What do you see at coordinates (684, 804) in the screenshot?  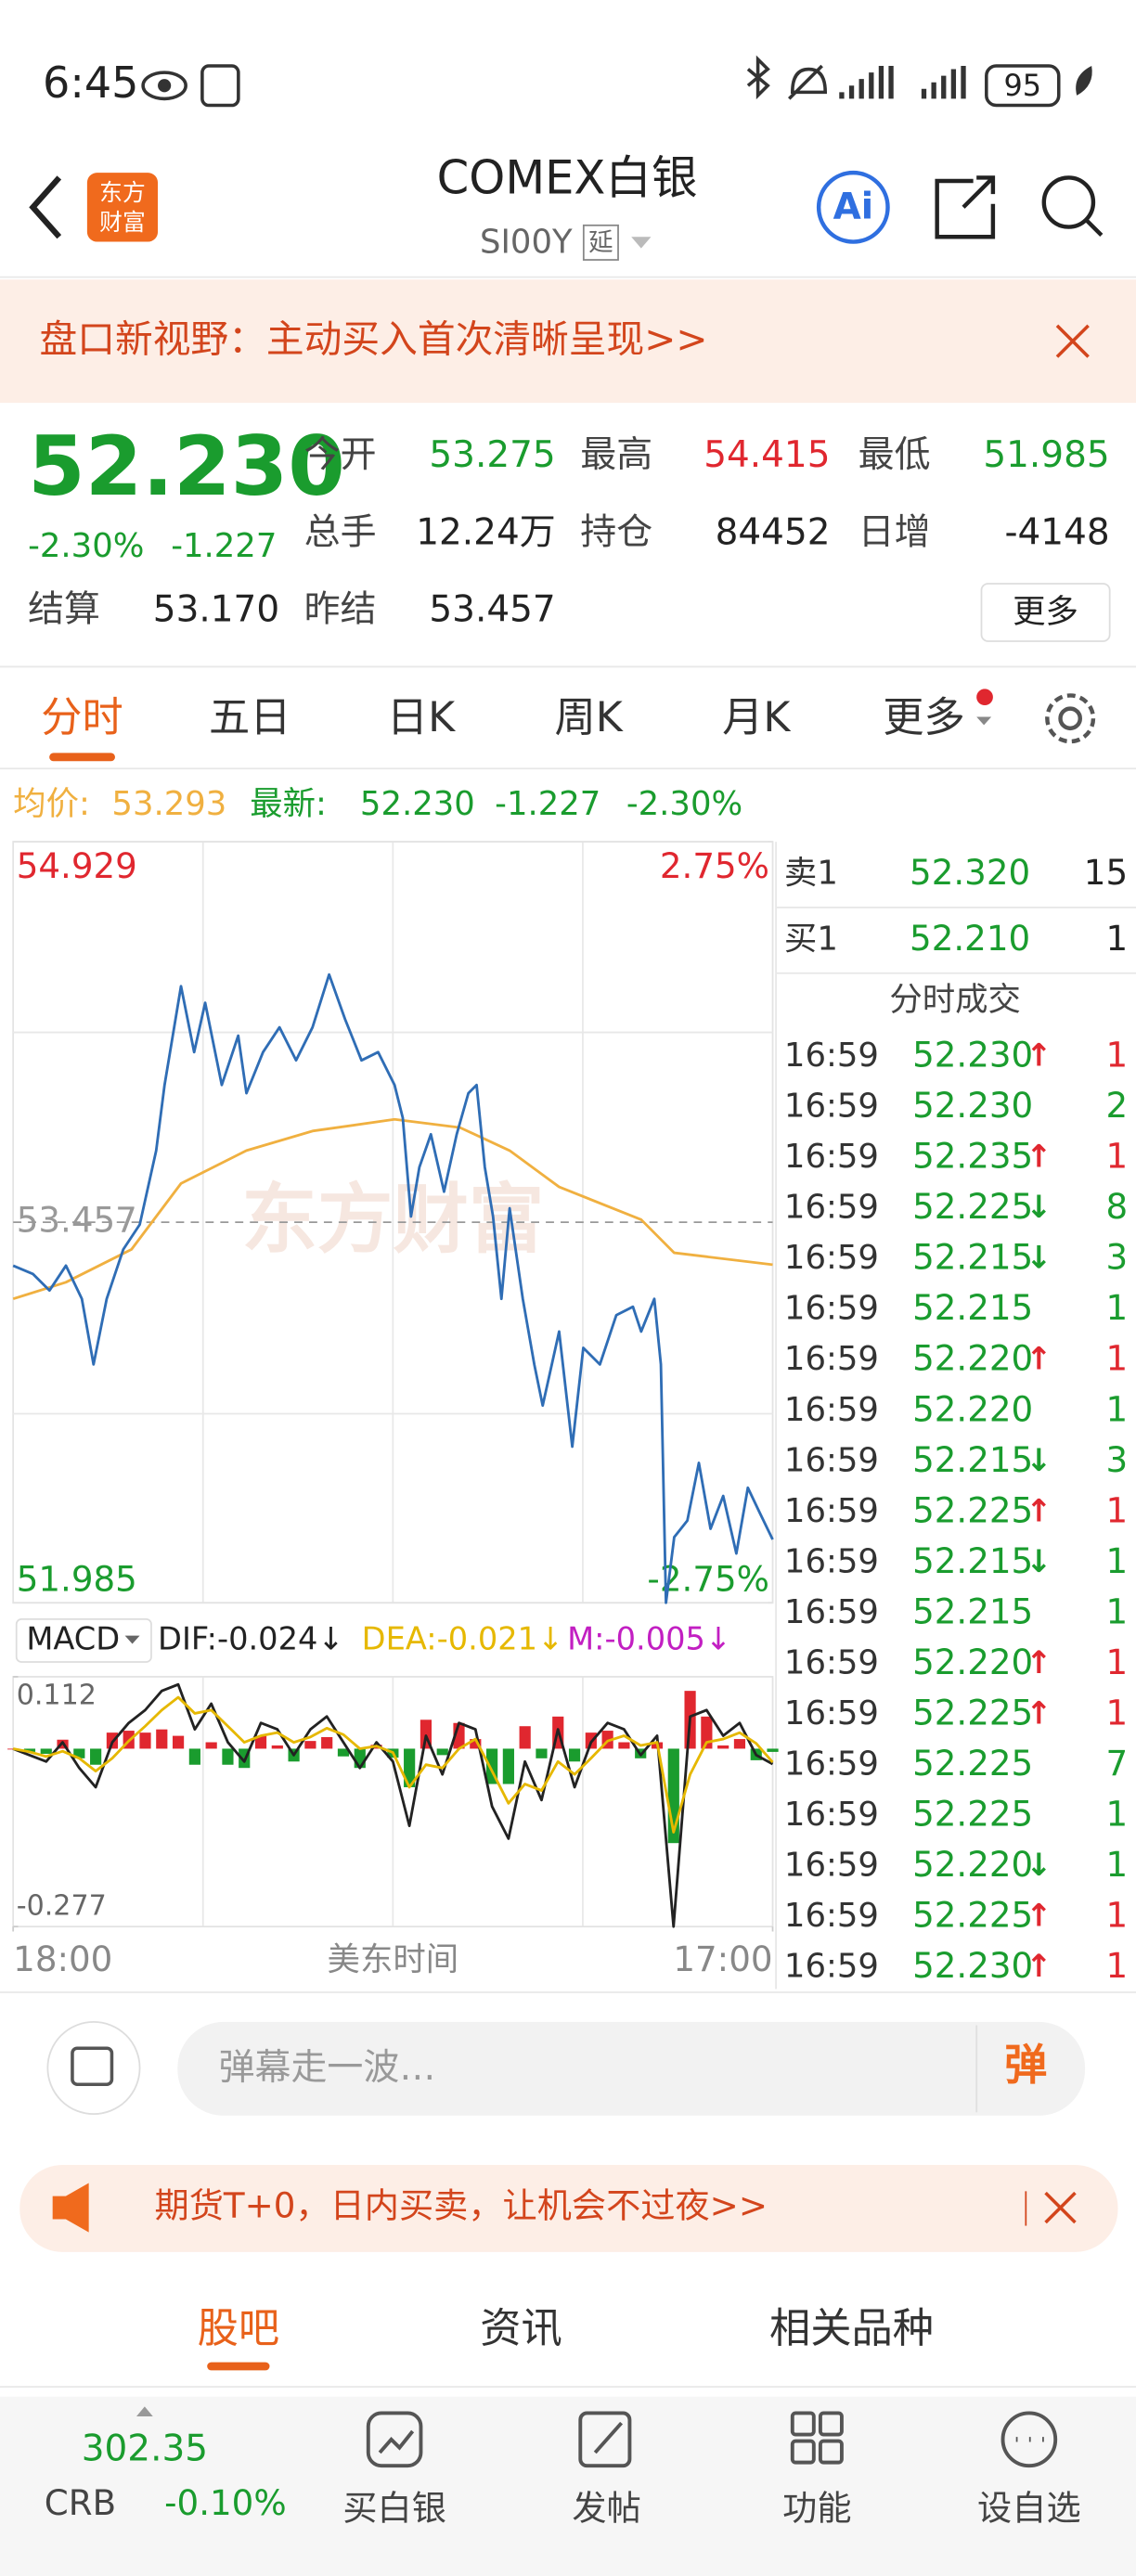 I see `legend-value: -2.30%` at bounding box center [684, 804].